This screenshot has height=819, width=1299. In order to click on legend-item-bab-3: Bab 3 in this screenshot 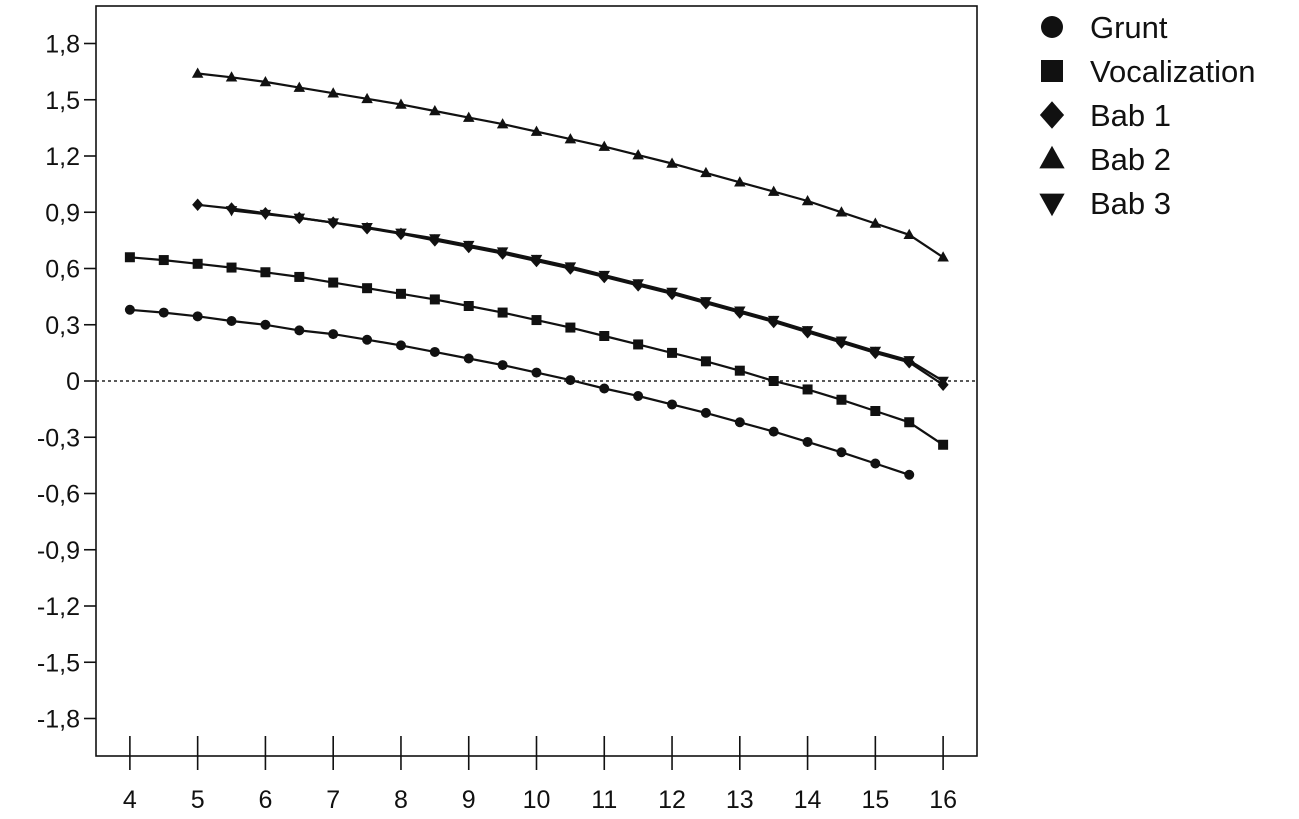, I will do `click(1105, 203)`.